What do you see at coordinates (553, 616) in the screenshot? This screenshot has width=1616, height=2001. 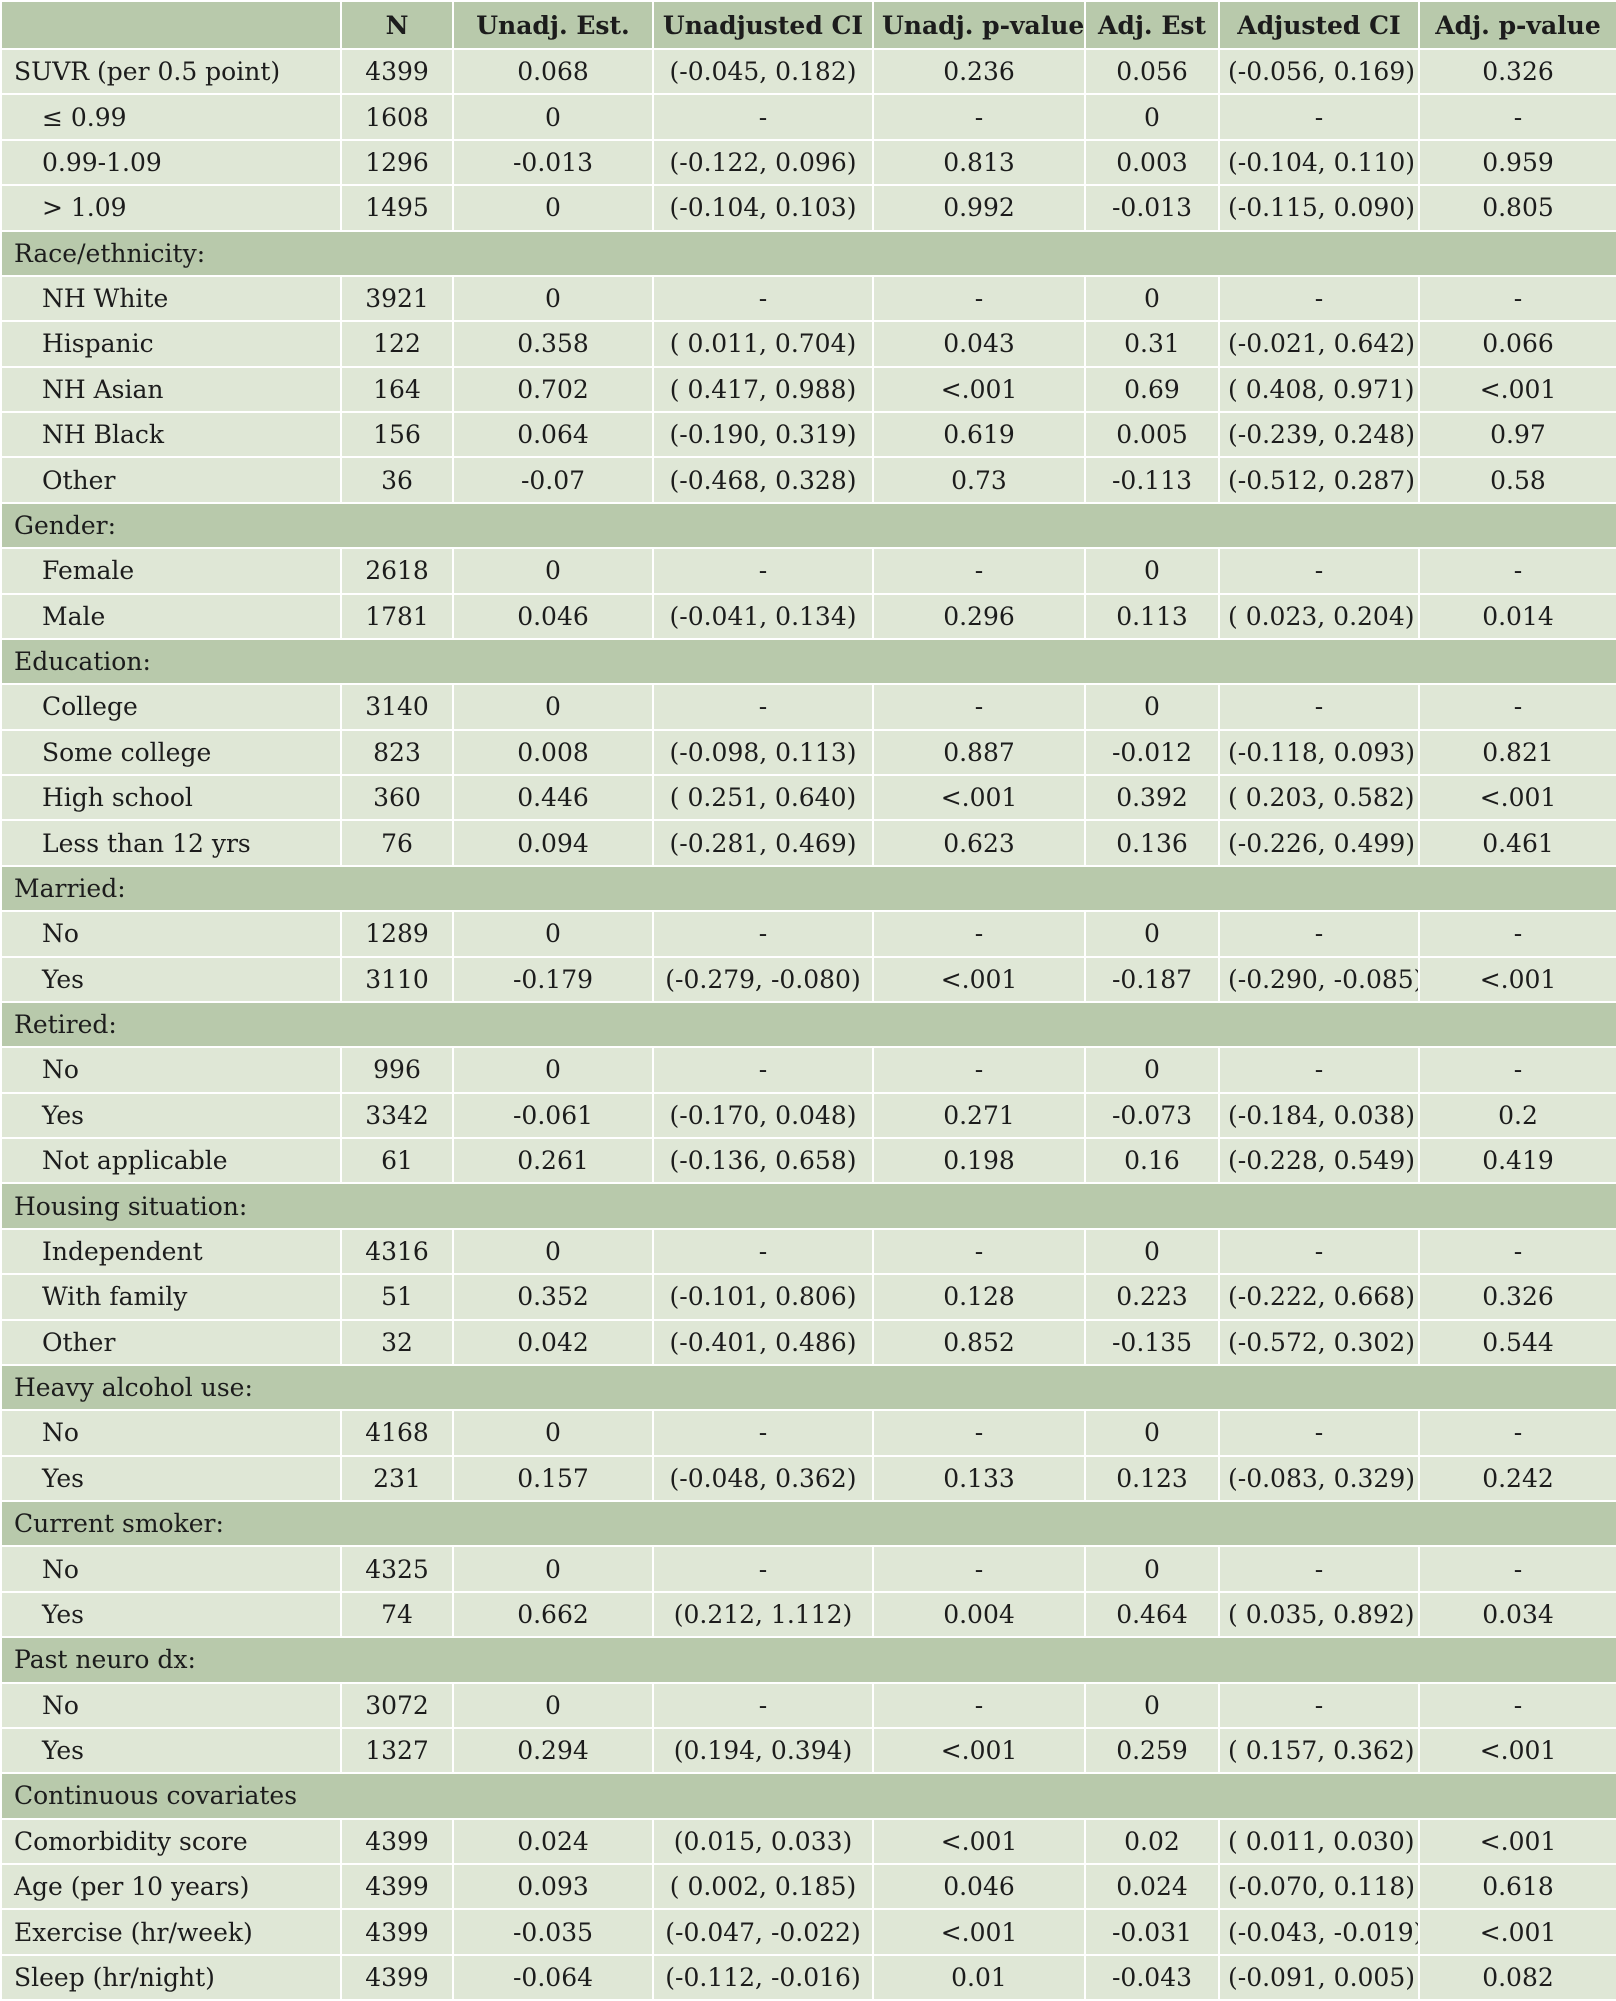 I see `unadj-est-cell: 0.046` at bounding box center [553, 616].